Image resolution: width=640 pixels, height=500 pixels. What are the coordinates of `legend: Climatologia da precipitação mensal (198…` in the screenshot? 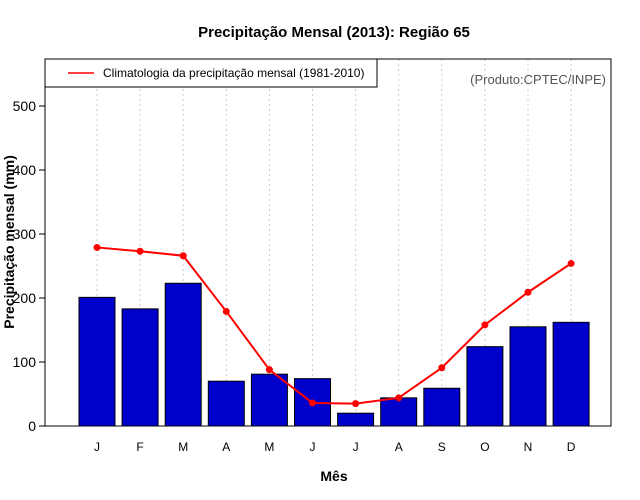 It's located at (211, 73).